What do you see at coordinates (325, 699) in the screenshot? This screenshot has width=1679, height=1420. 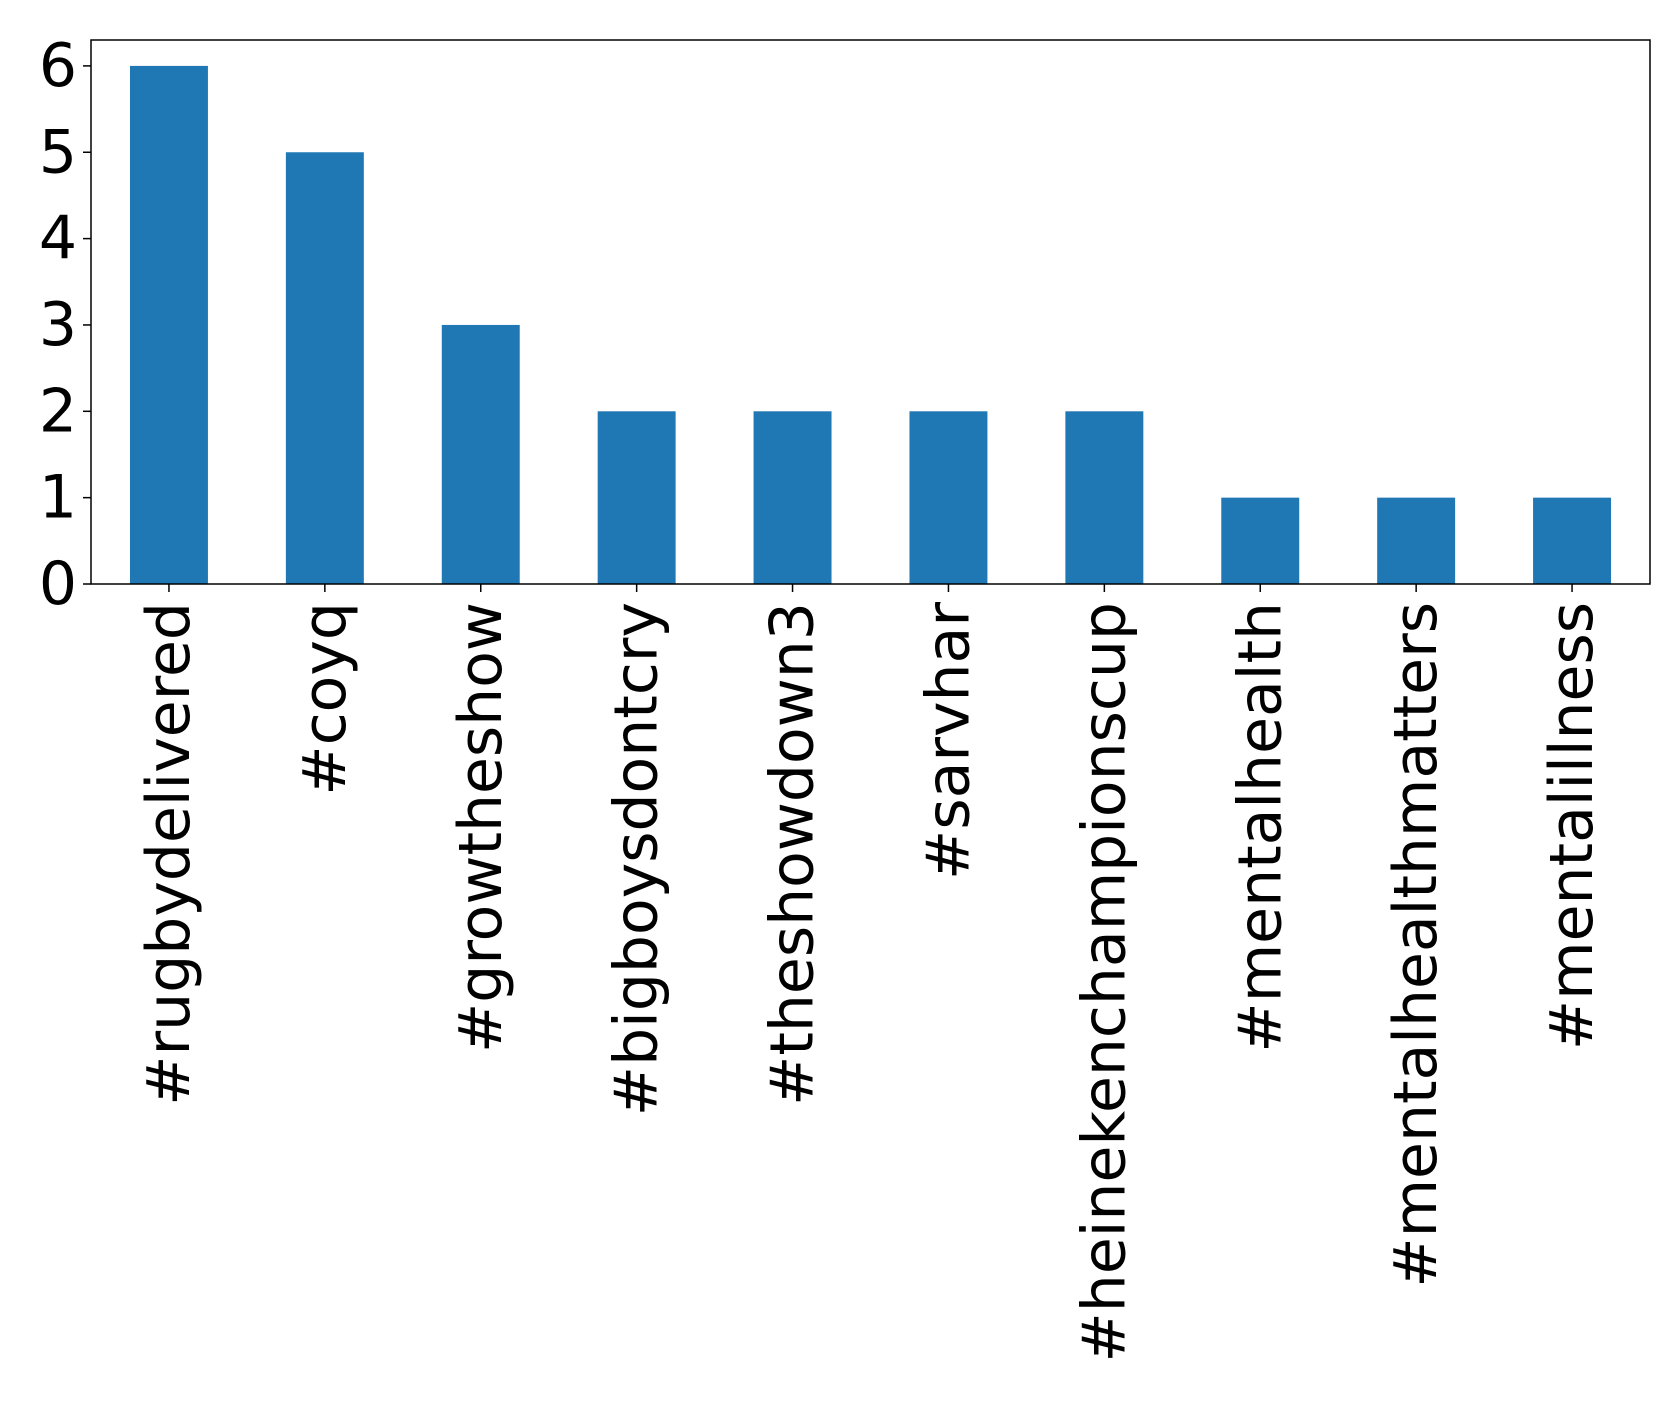 I see `x-tick-label: #coyq` at bounding box center [325, 699].